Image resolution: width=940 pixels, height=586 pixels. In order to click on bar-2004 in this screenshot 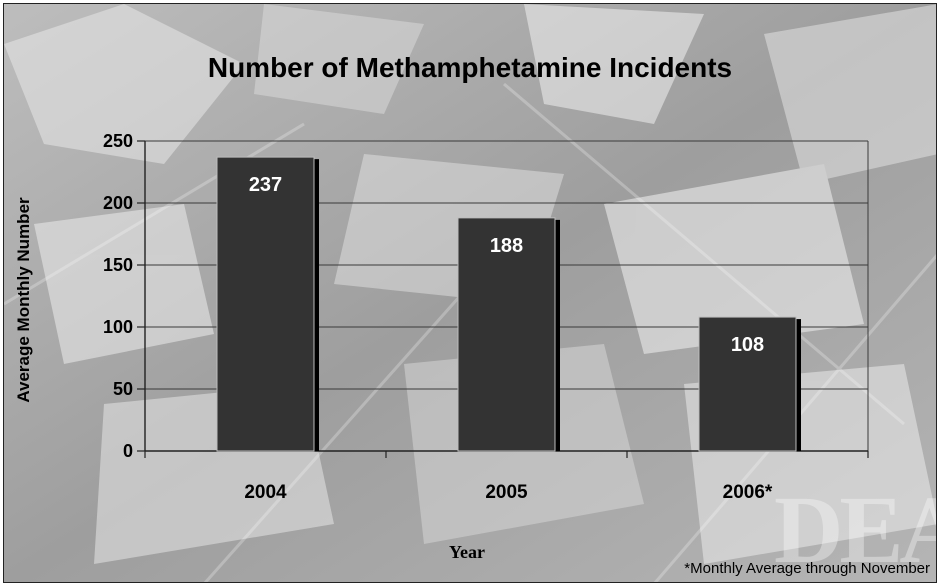, I will do `click(265, 304)`.